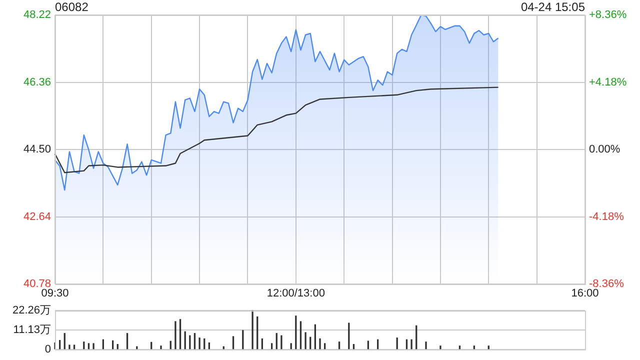 The width and height of the screenshot is (640, 360). What do you see at coordinates (37, 150) in the screenshot?
I see `y-tick-label: 44.50` at bounding box center [37, 150].